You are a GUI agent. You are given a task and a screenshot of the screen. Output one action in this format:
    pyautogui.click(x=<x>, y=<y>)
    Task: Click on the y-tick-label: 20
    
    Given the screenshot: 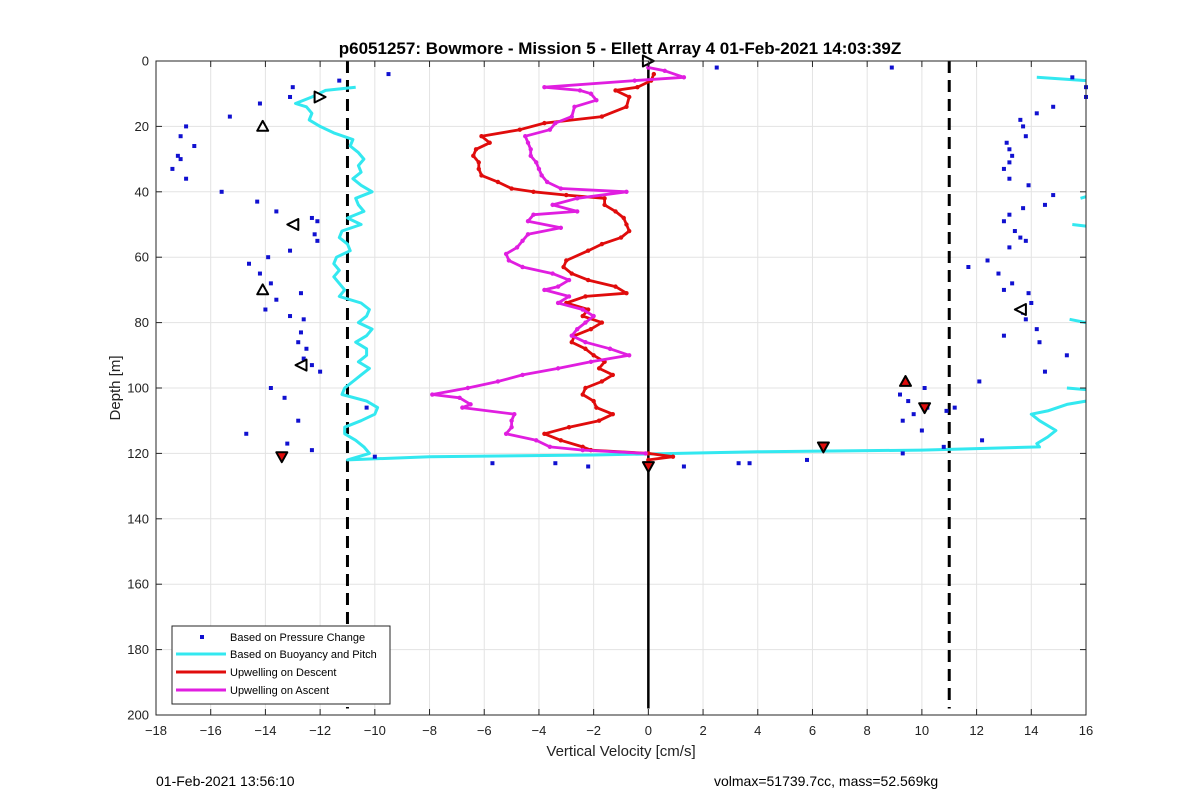 What is the action you would take?
    pyautogui.click(x=142, y=126)
    